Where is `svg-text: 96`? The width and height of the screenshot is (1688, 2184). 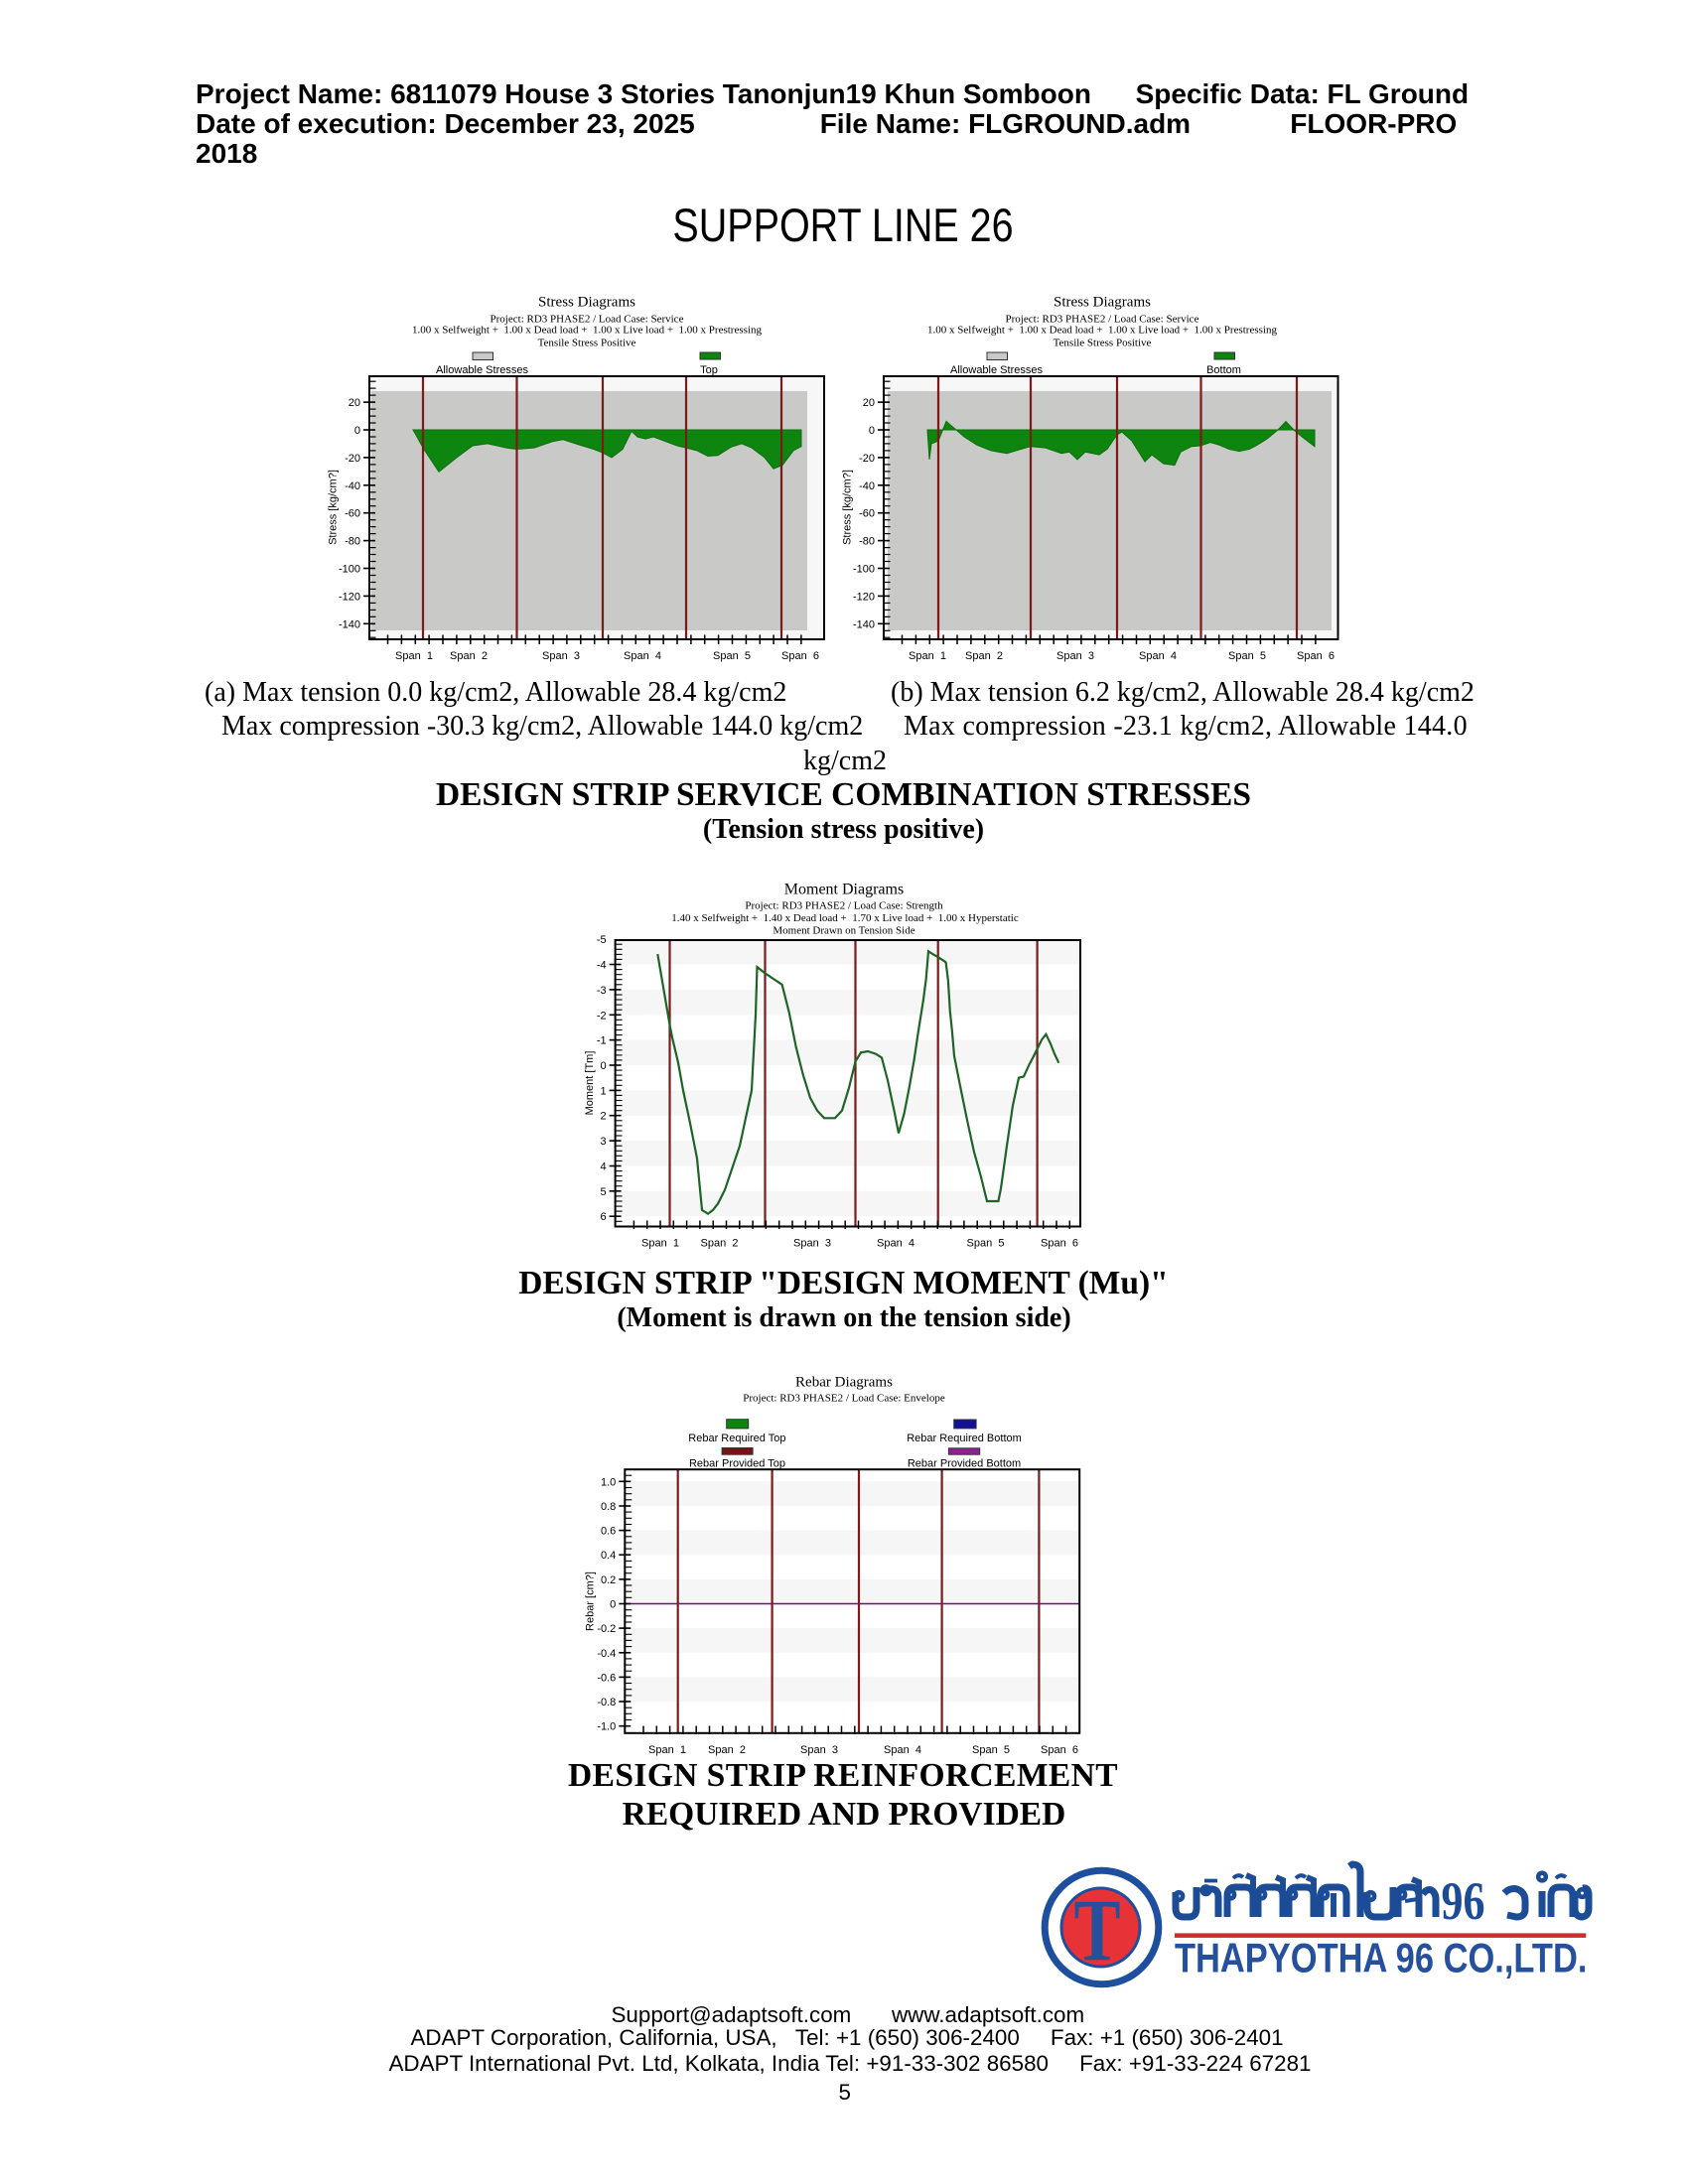
svg-text: 96 is located at coordinates (1463, 1901).